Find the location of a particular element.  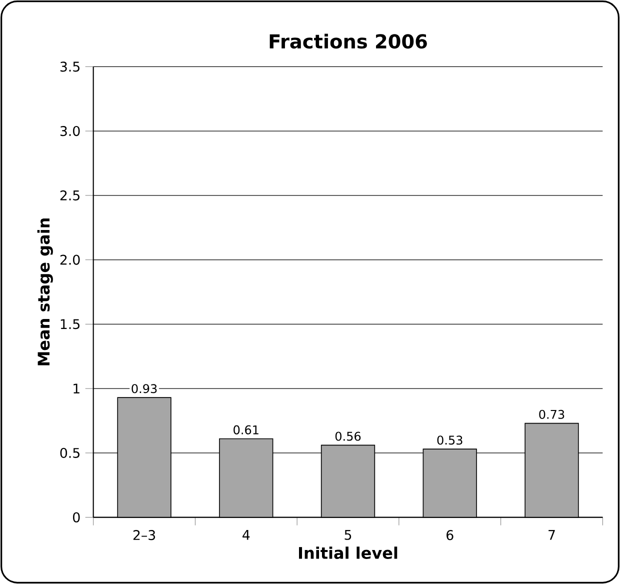

data-label: 0.53 is located at coordinates (449, 440).